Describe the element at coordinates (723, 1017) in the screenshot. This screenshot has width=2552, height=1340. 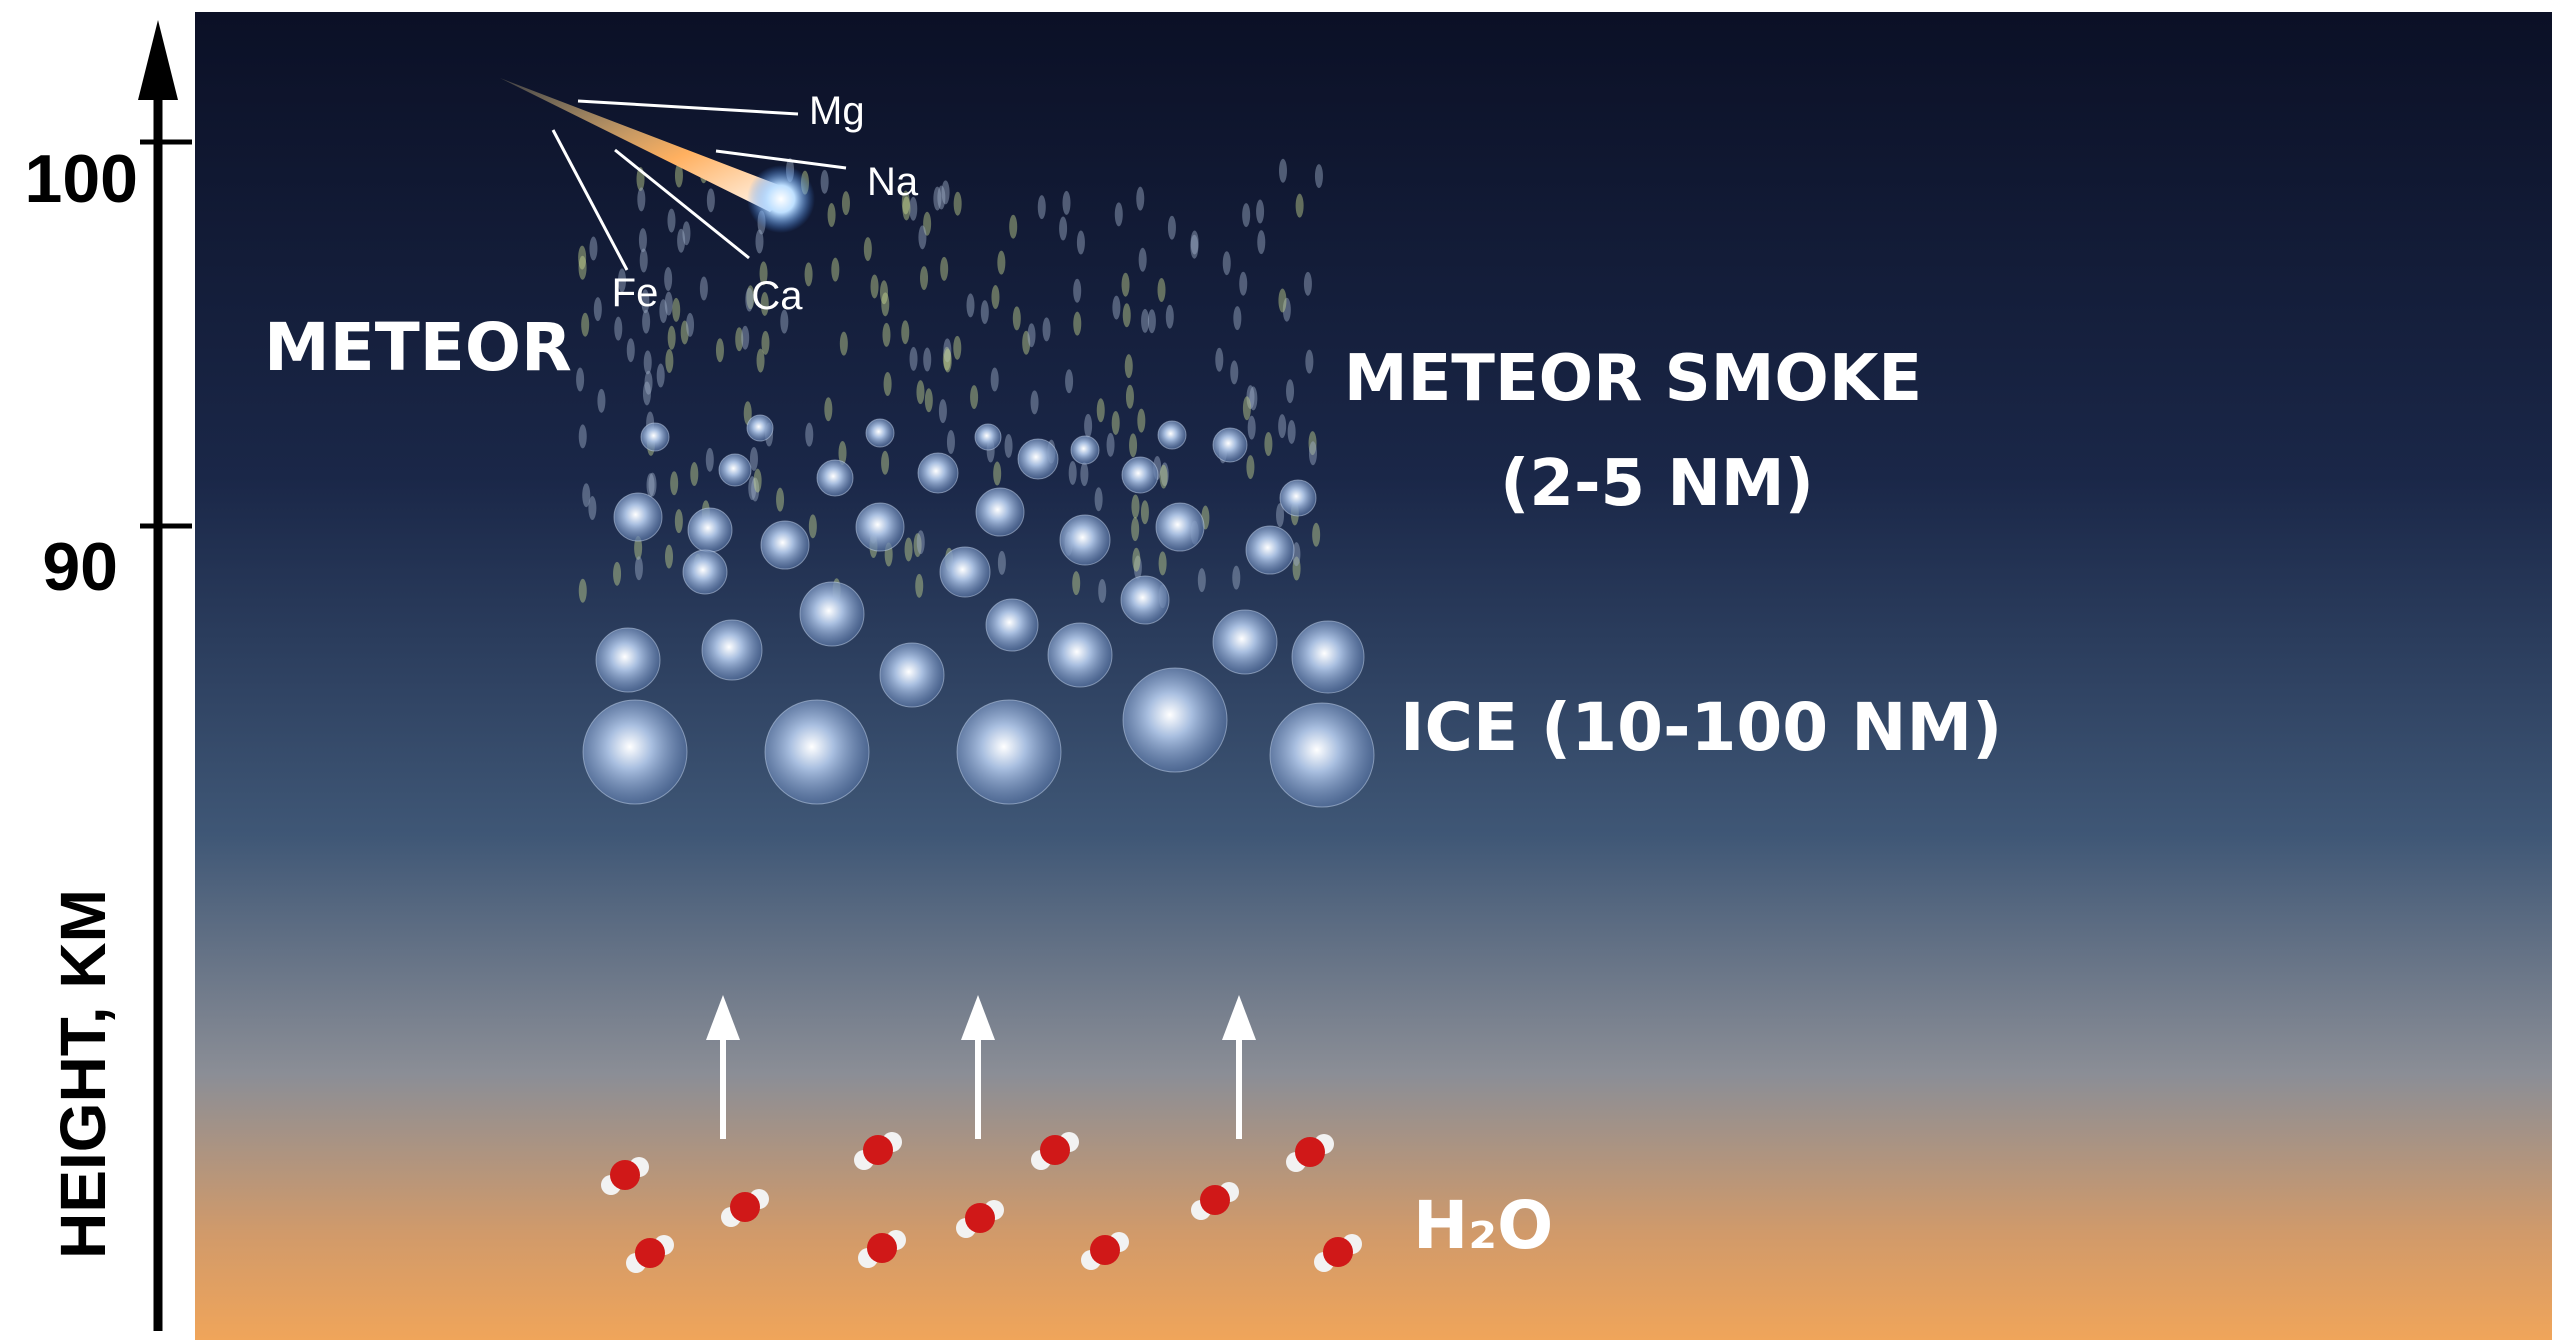
I see `updraft-arrowhead` at that location.